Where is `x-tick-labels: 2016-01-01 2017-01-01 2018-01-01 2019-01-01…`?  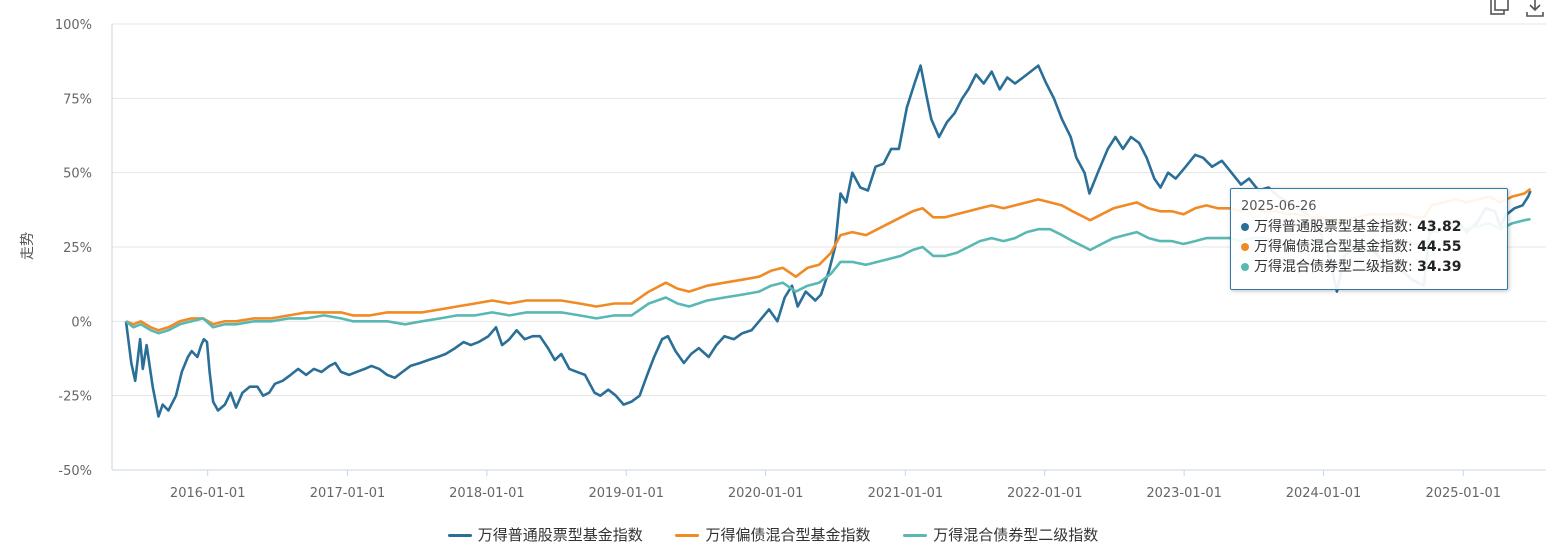
x-tick-labels: 2016-01-01 2017-01-01 2018-01-01 2019-01-01… is located at coordinates (835, 485).